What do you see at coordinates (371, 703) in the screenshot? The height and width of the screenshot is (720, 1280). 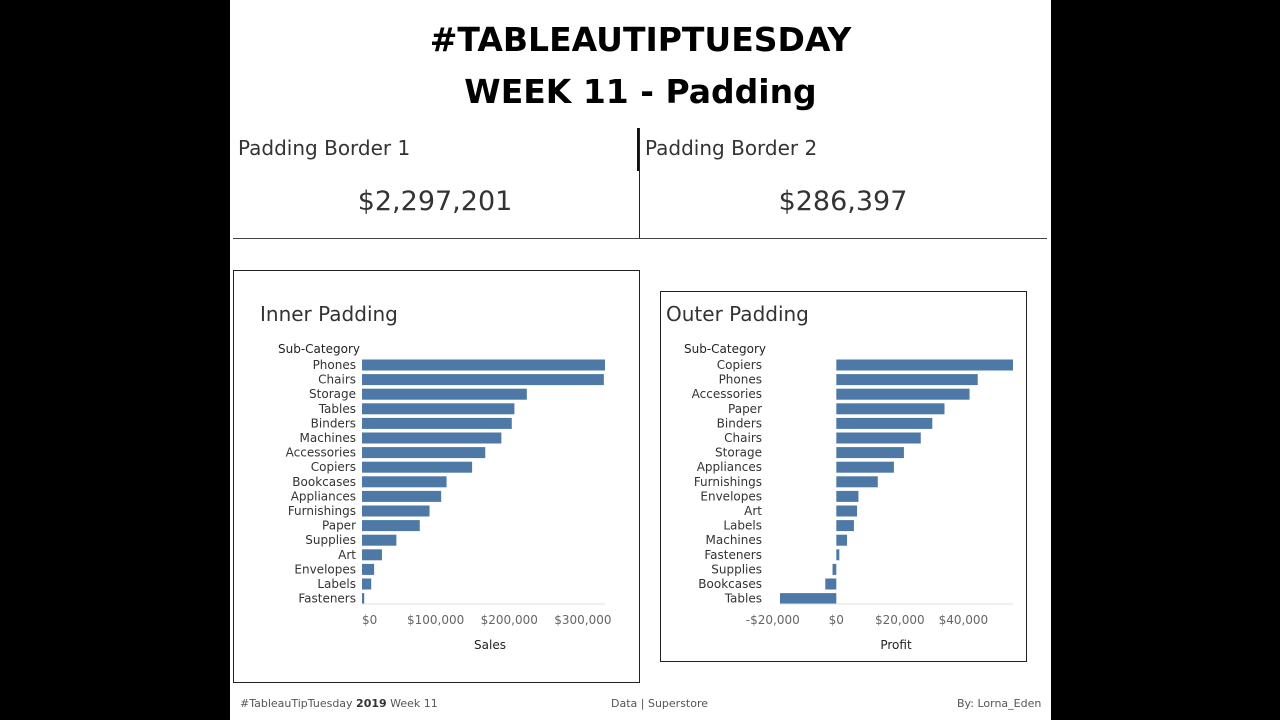 I see `footer-left-year: 2019` at bounding box center [371, 703].